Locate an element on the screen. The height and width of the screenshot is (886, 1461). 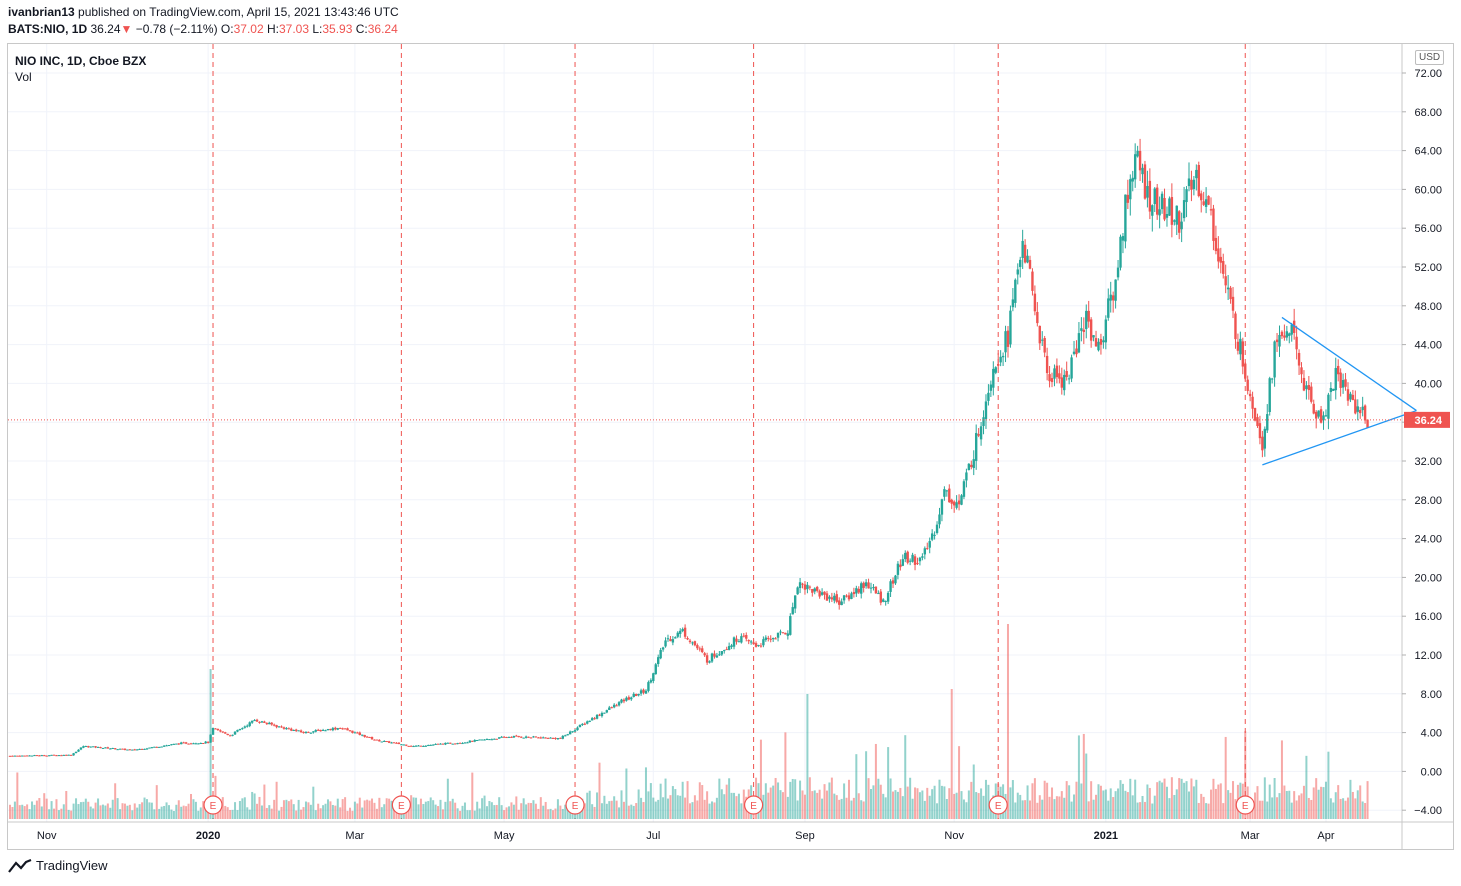
author-name: ivanbrian13 is located at coordinates (41, 12).